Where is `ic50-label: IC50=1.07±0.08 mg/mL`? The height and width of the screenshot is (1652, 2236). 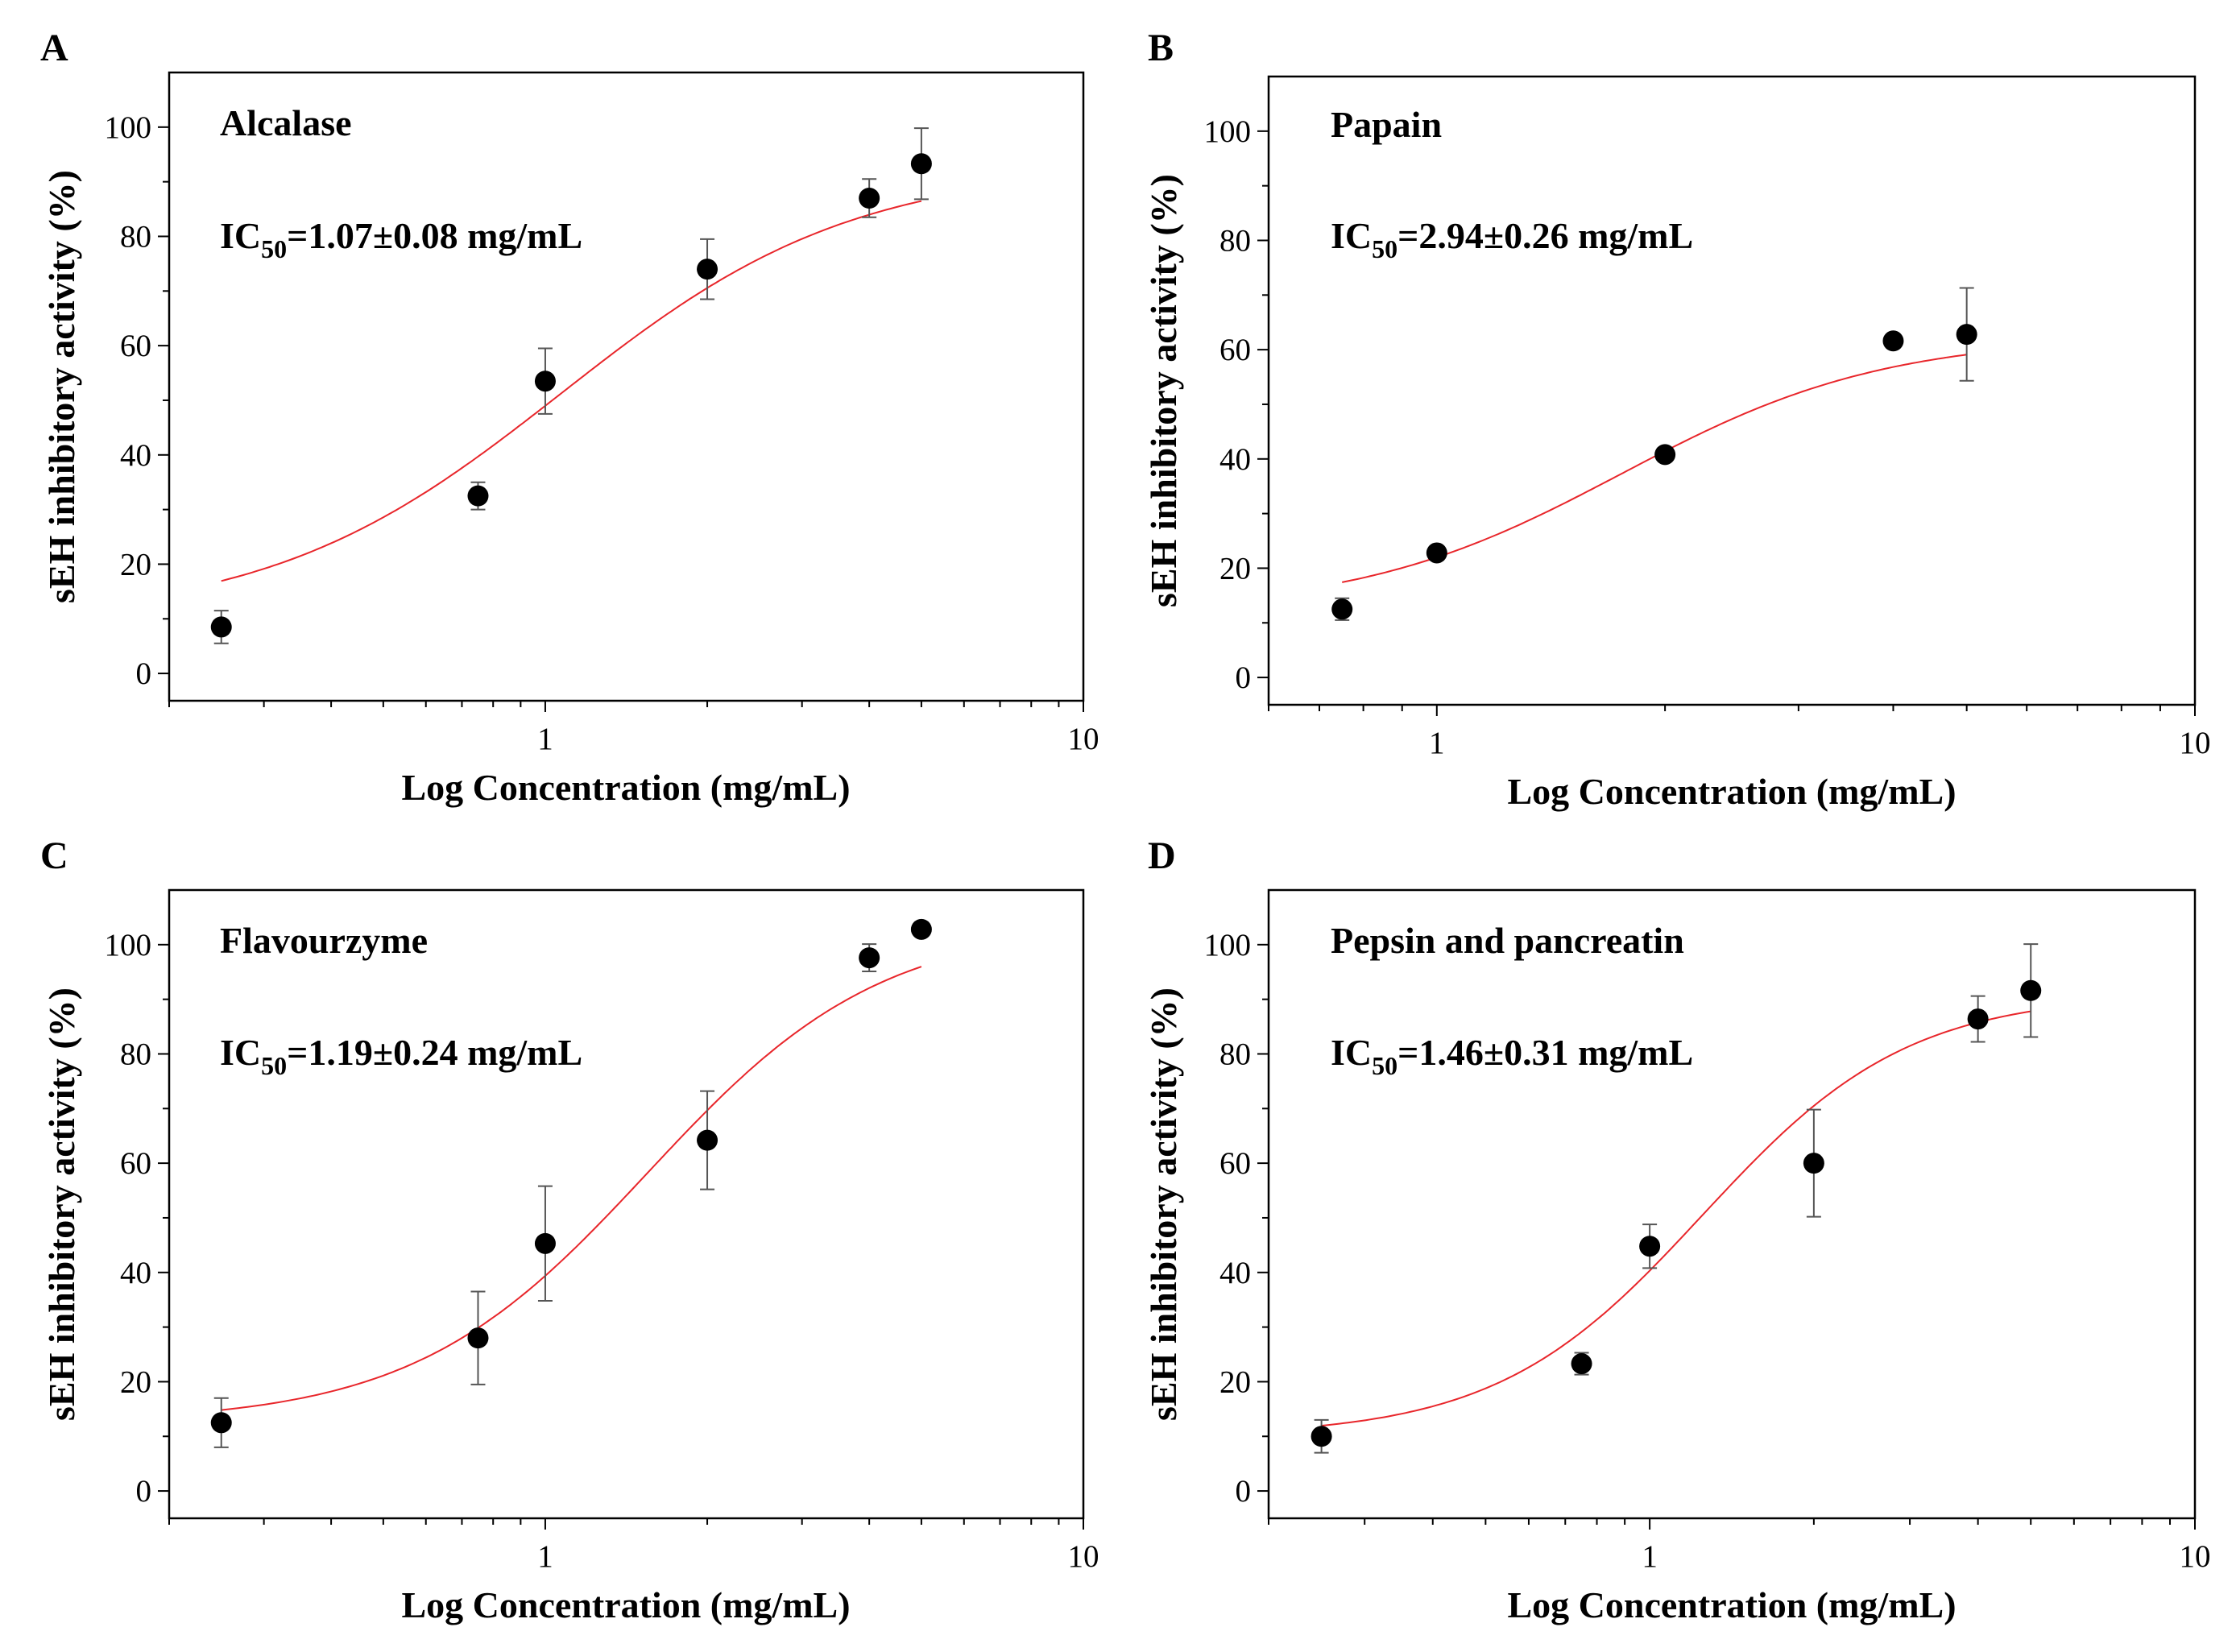
ic50-label: IC50=1.07±0.08 mg/mL is located at coordinates (401, 239).